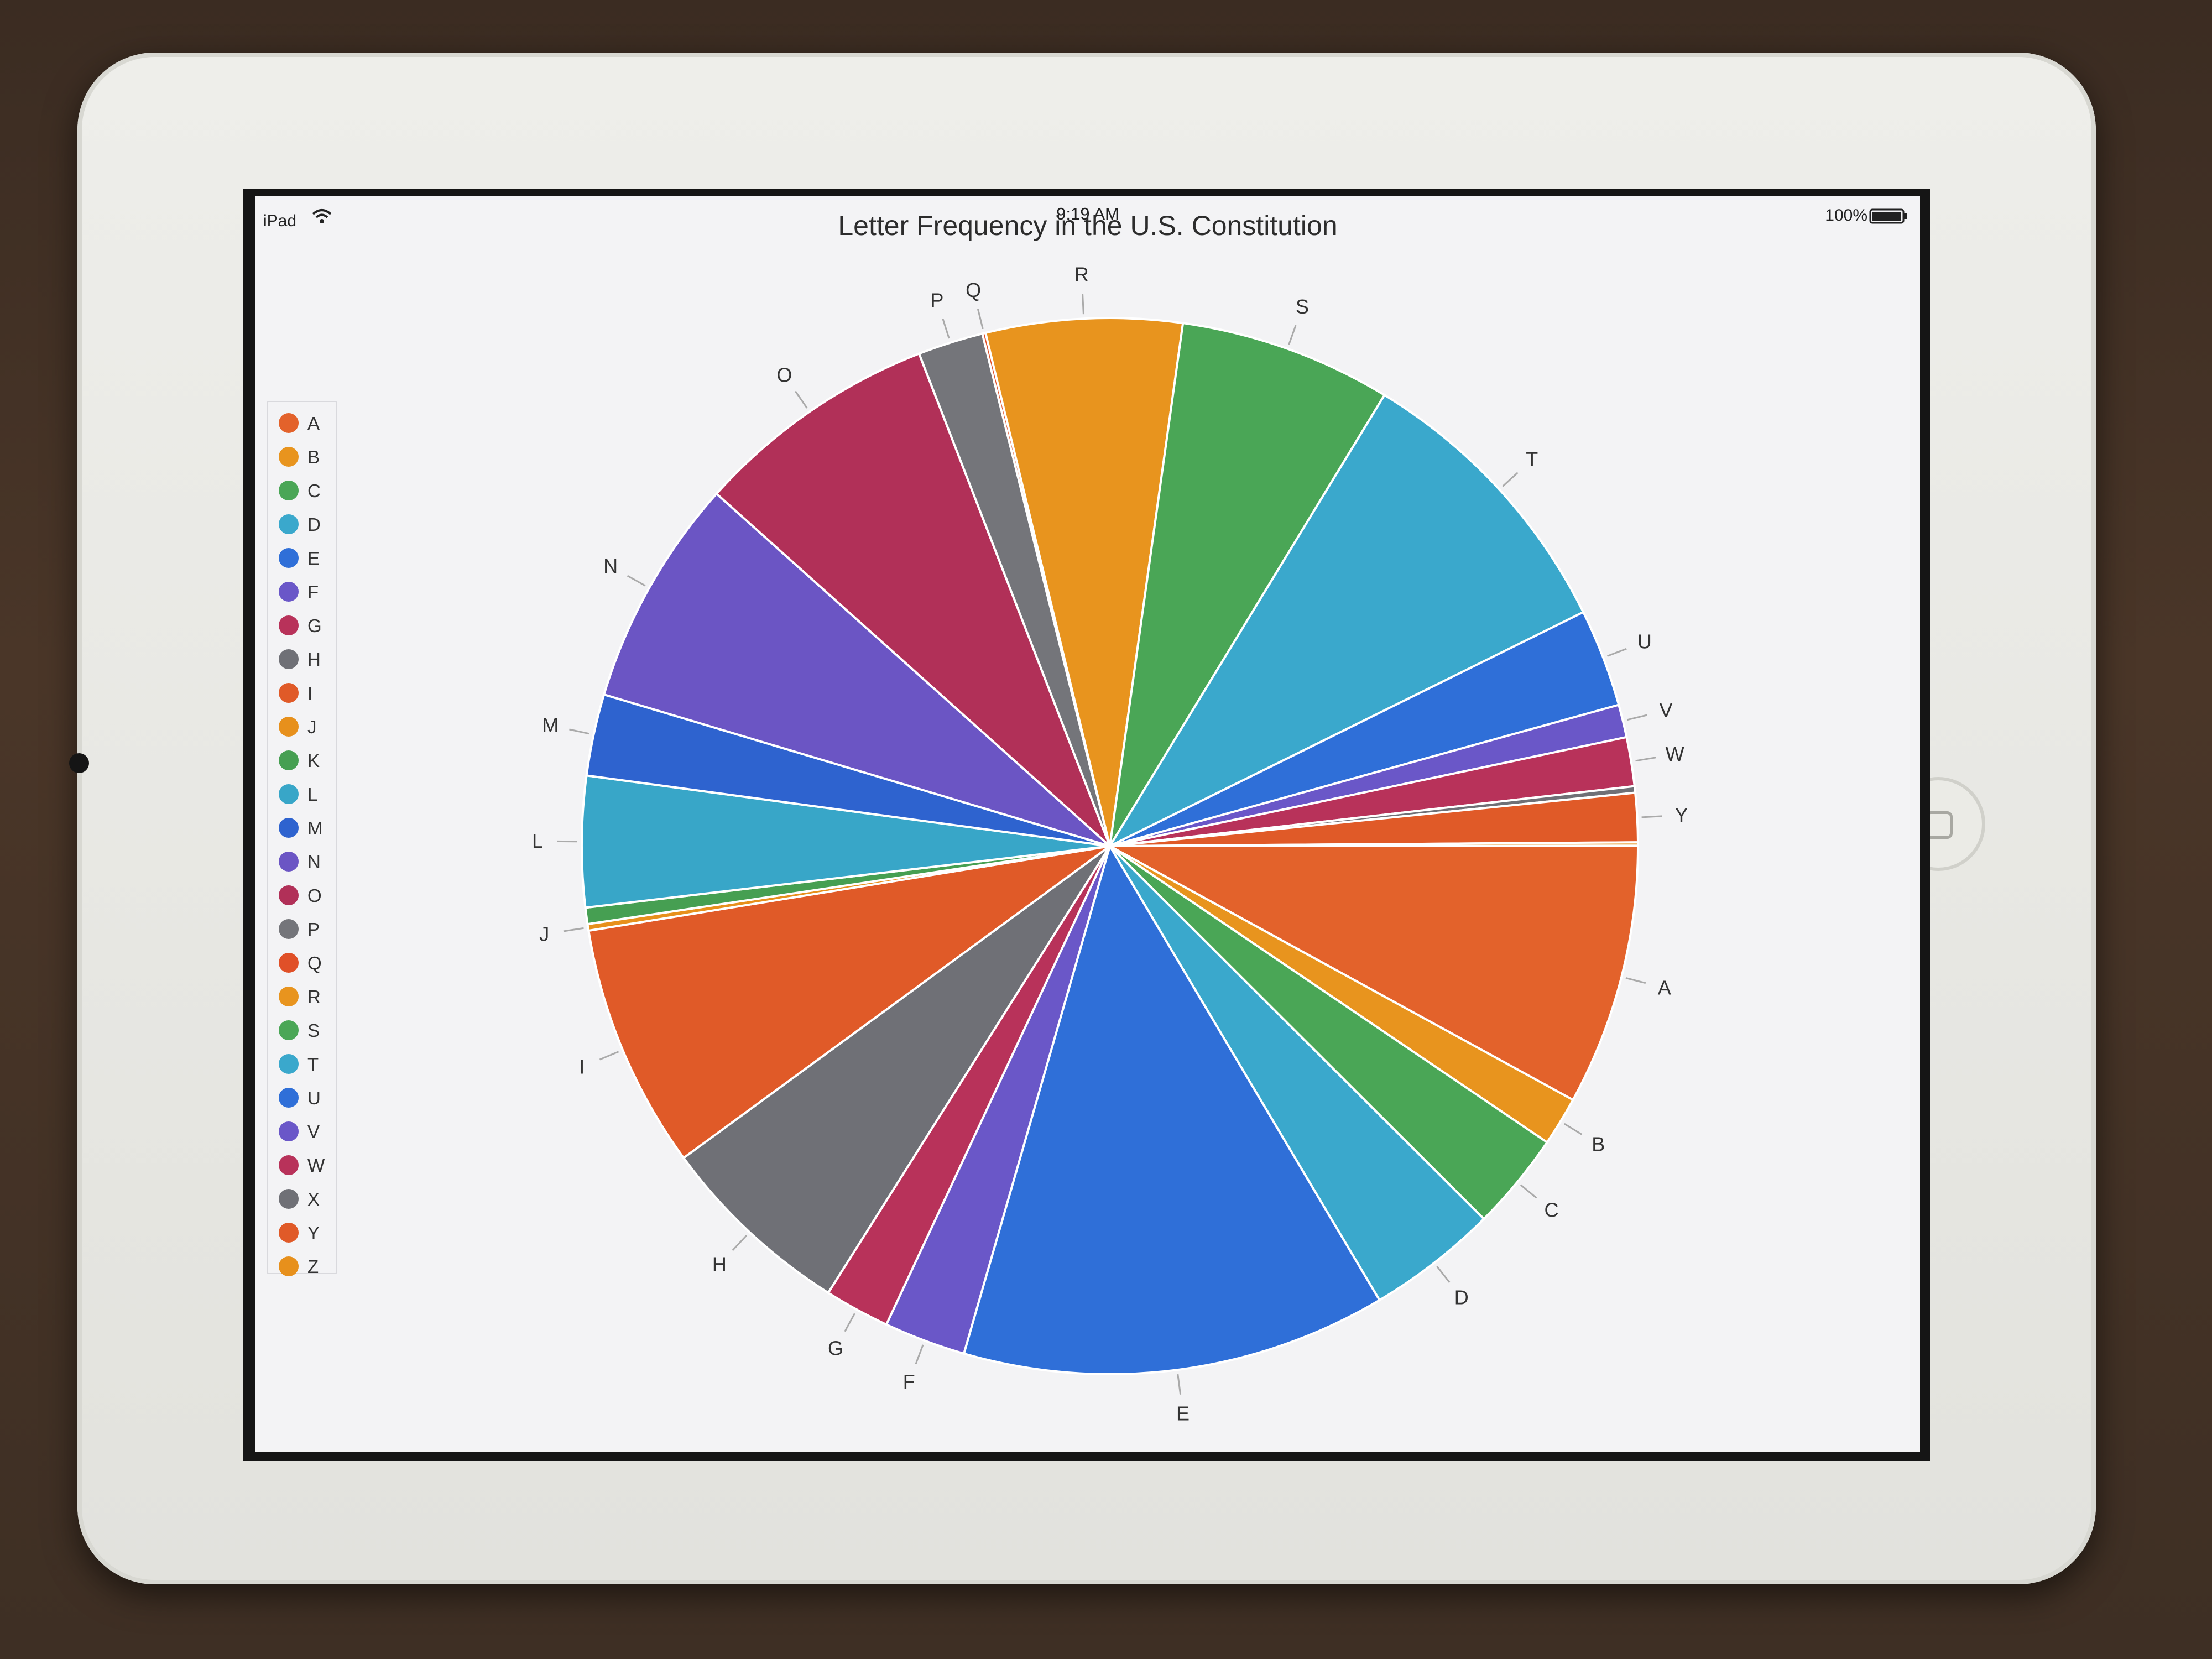  I want to click on legend-item-d: D, so click(304, 523).